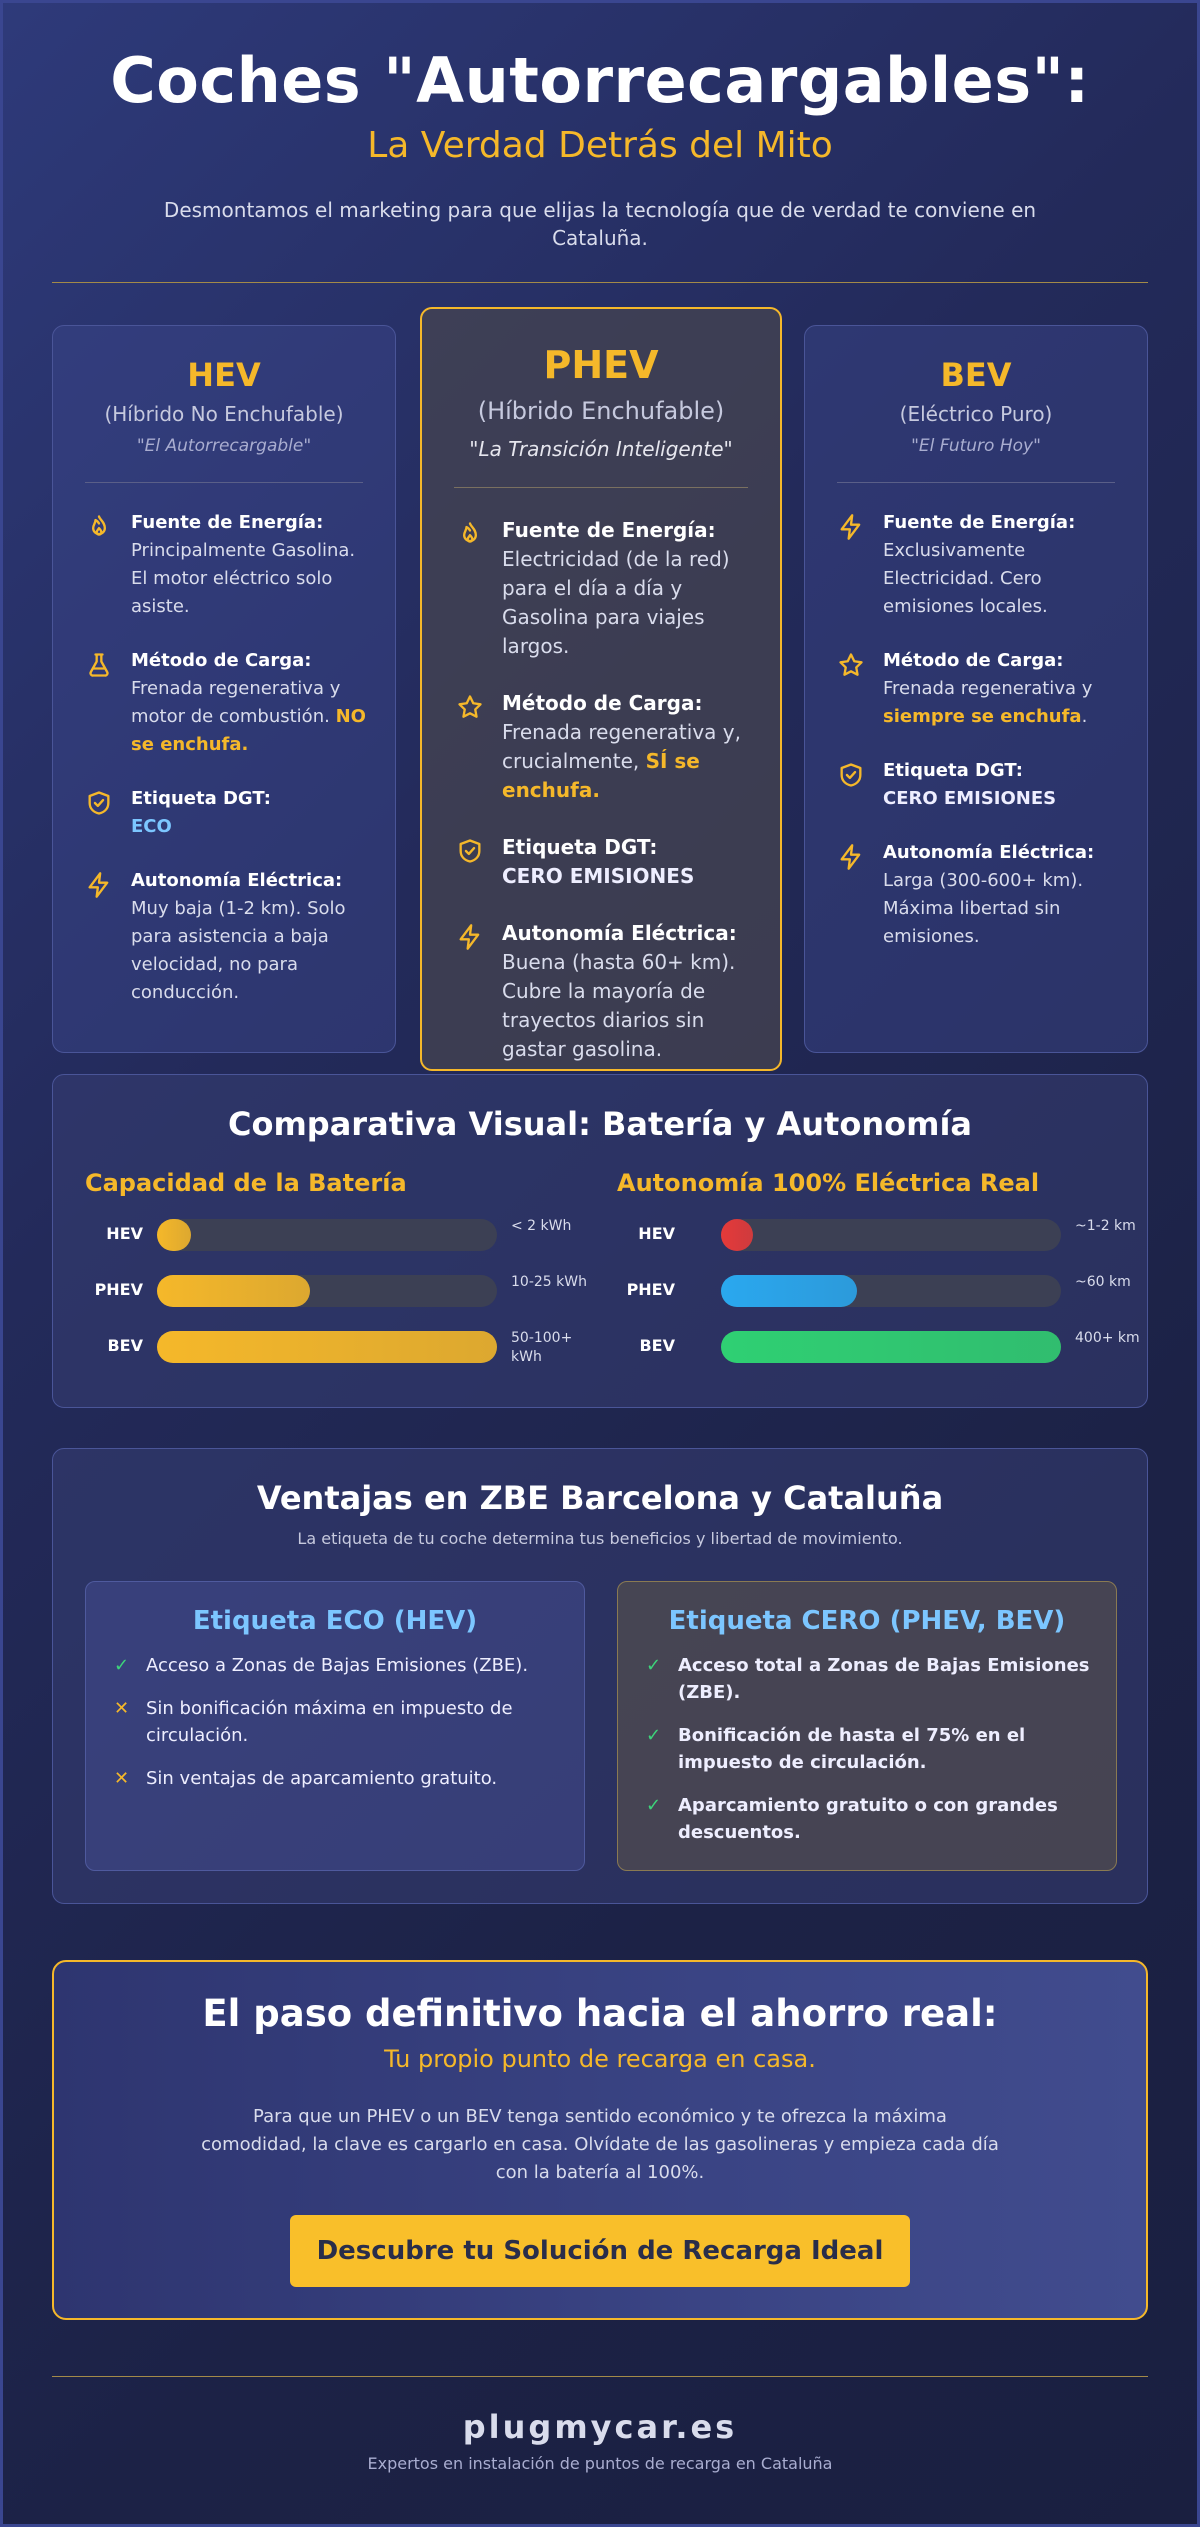 The width and height of the screenshot is (1200, 2527). I want to click on feature-highlight: siempre se enchufa, so click(982, 716).